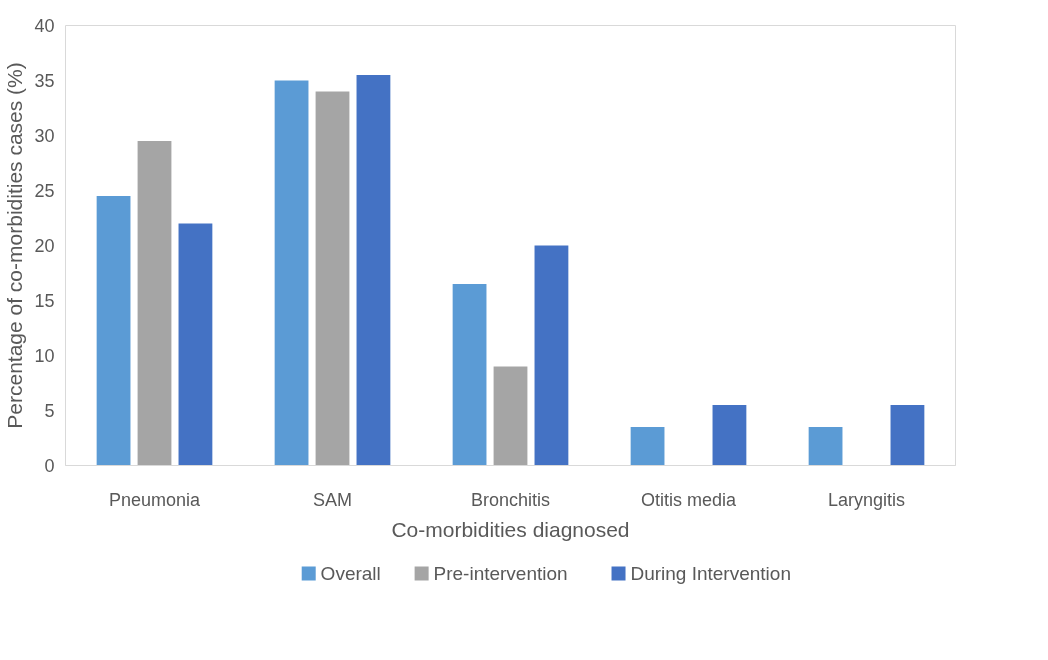 The width and height of the screenshot is (1048, 660). I want to click on y-tick-label: 10, so click(44, 356).